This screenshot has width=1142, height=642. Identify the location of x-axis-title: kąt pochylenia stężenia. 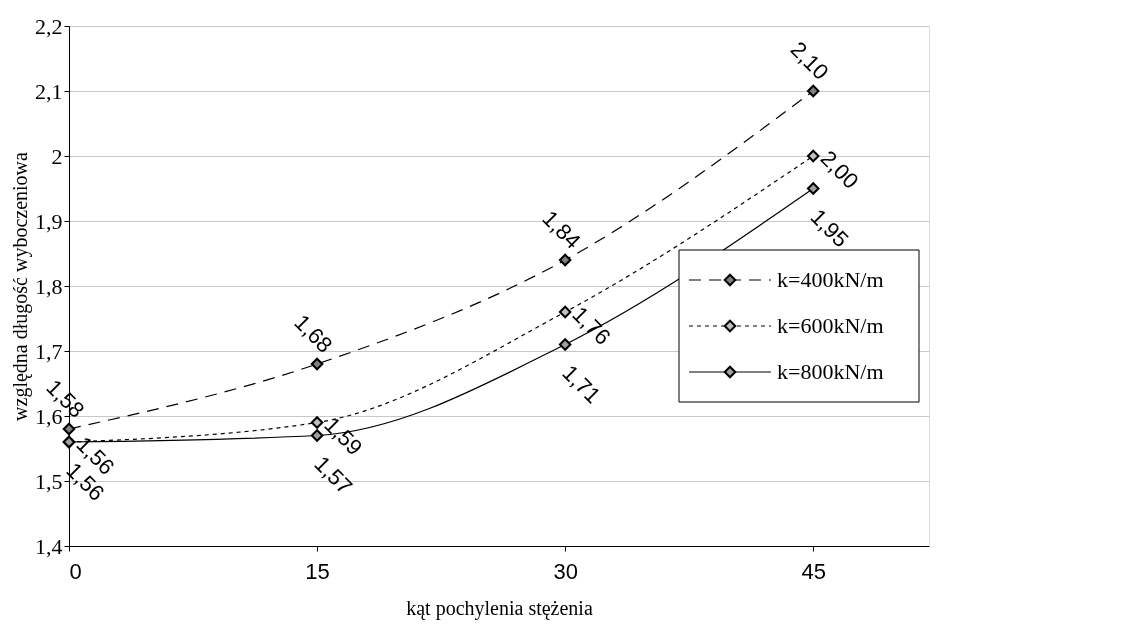
(499, 608).